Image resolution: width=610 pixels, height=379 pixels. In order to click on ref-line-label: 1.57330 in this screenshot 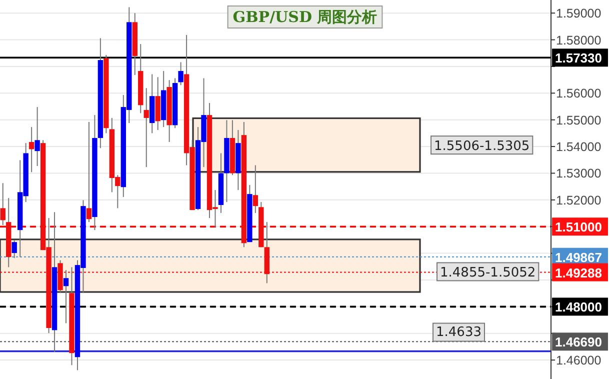, I will do `click(578, 58)`.